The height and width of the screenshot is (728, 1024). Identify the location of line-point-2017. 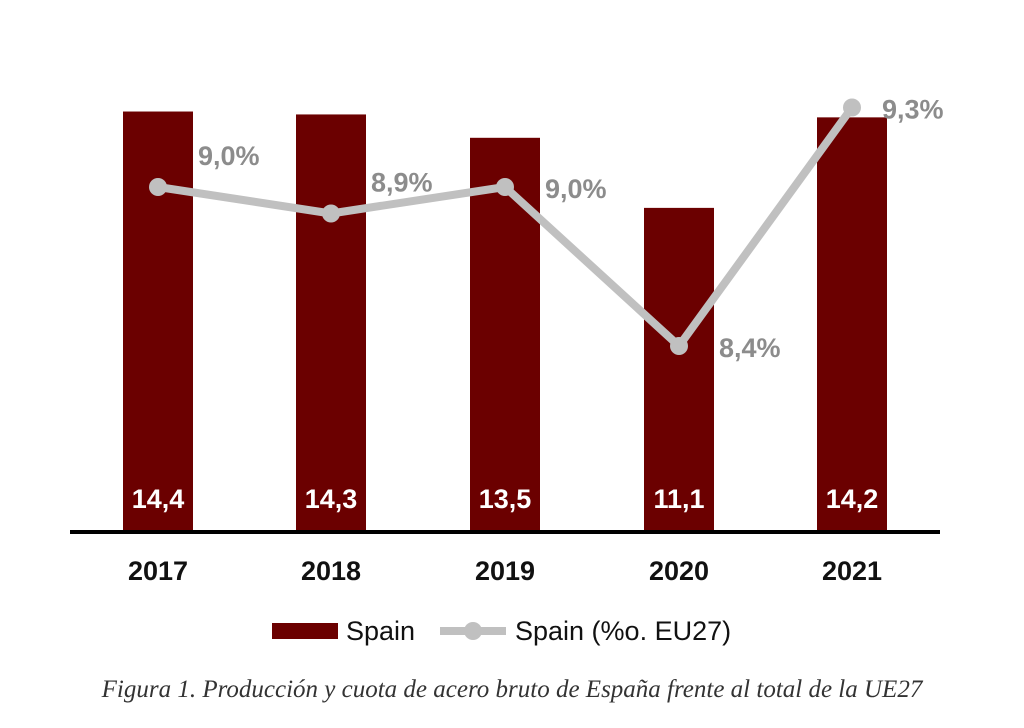
(158, 187).